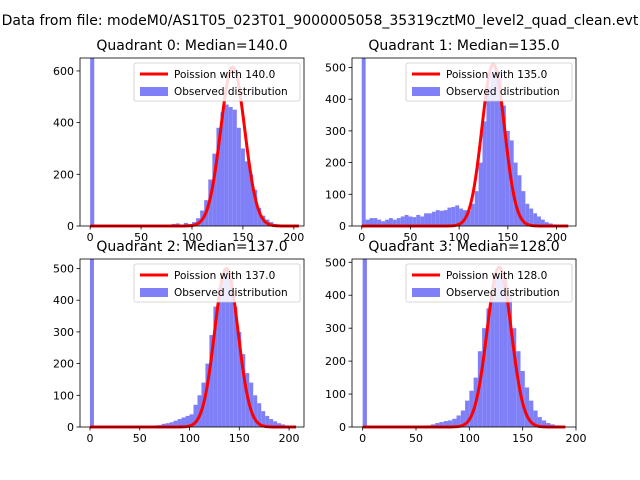  I want to click on y-tick-label: 100, so click(63, 395).